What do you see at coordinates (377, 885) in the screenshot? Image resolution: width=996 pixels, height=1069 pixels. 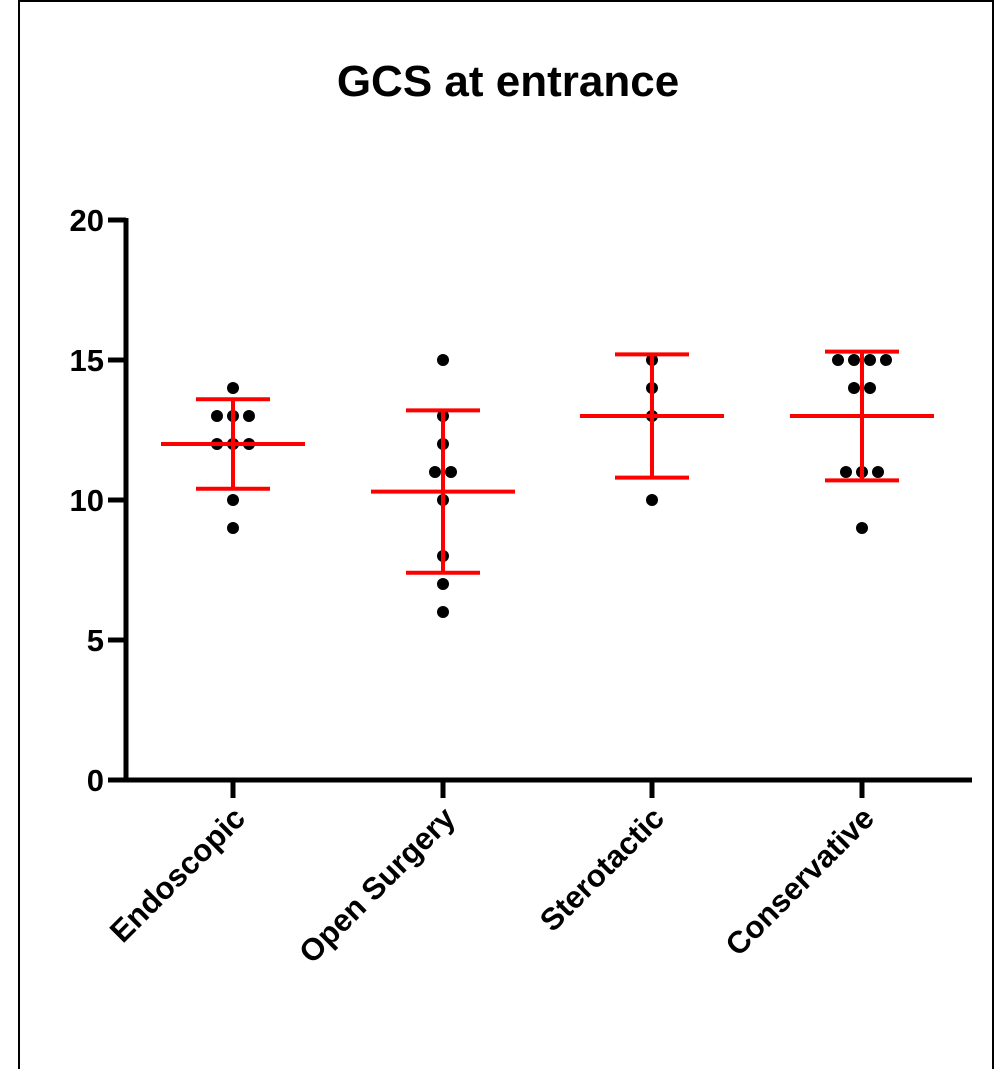 I see `x-tick-label: Open Surgery` at bounding box center [377, 885].